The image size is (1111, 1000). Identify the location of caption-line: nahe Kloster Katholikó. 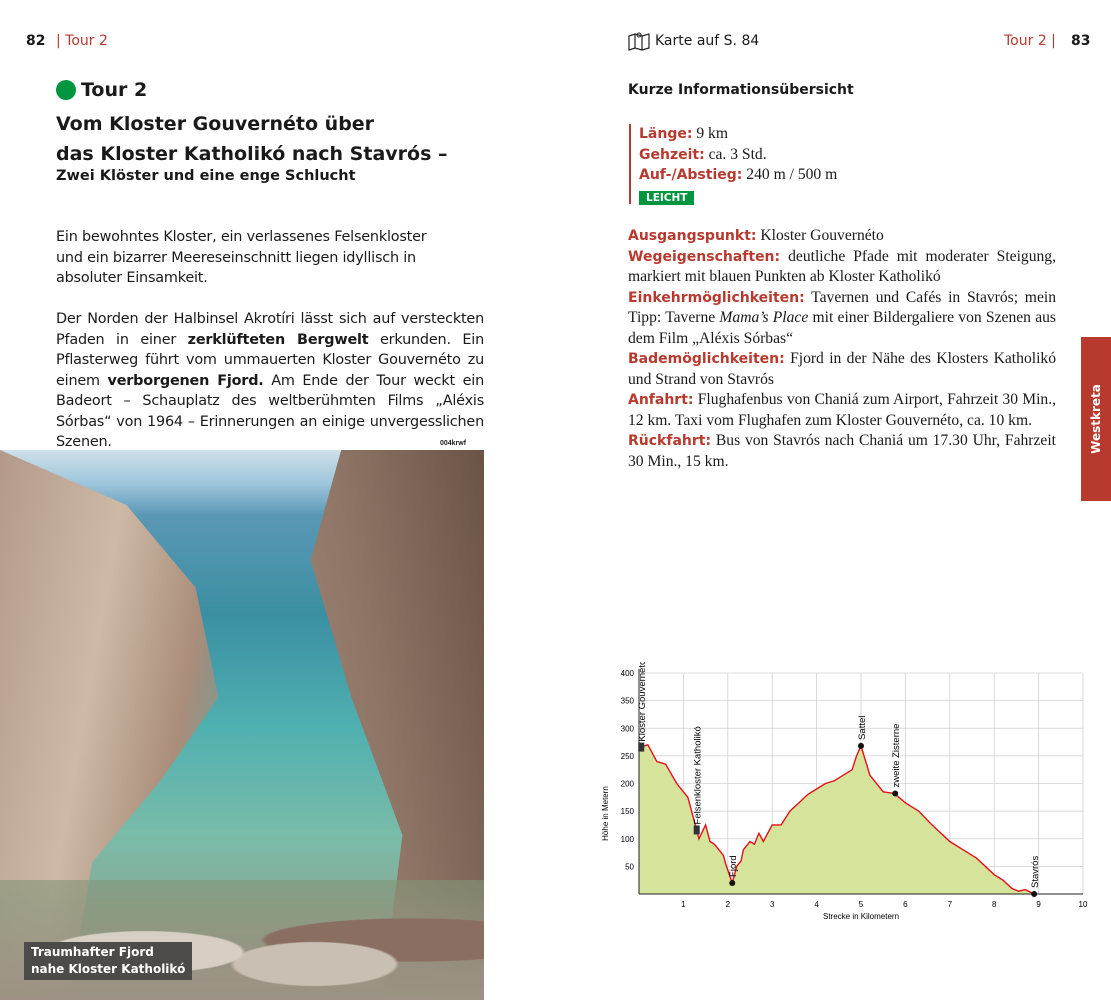
(108, 969).